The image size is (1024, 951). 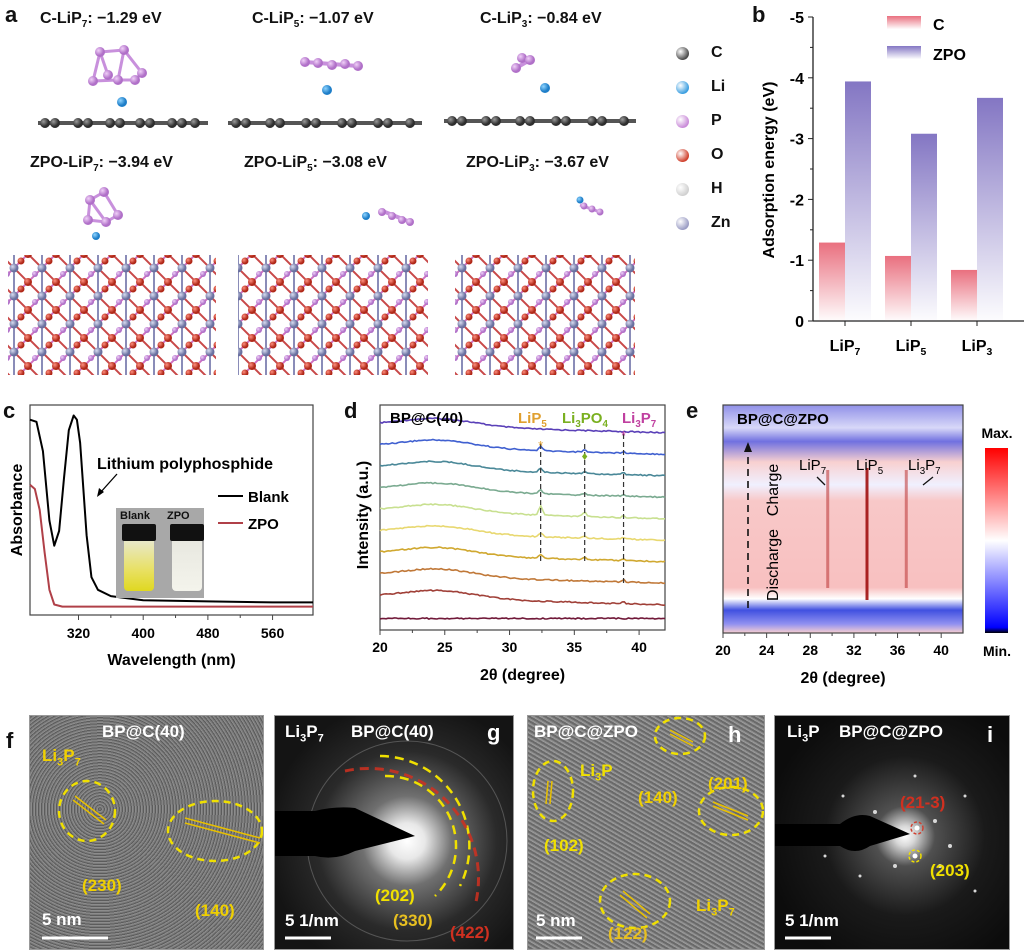 What do you see at coordinates (17, 510) in the screenshot?
I see `y-axis-label: Absorbance` at bounding box center [17, 510].